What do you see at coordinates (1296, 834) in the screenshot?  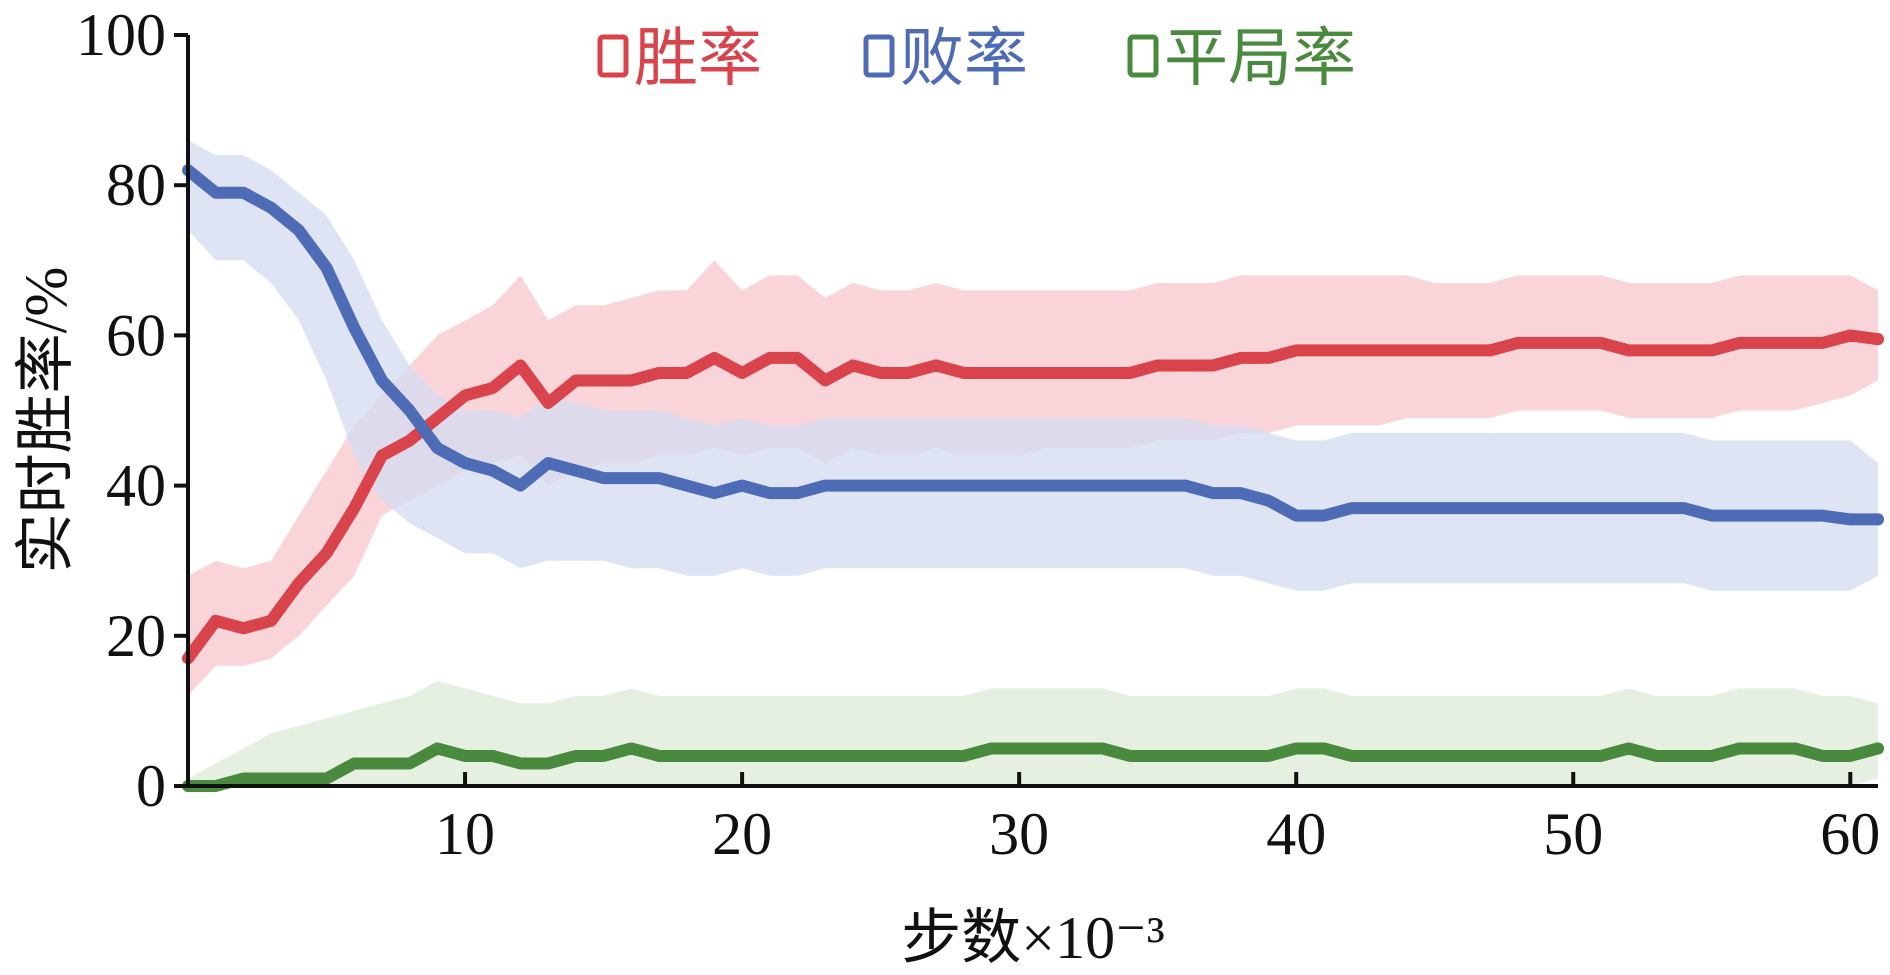 I see `x-tick-label: 40` at bounding box center [1296, 834].